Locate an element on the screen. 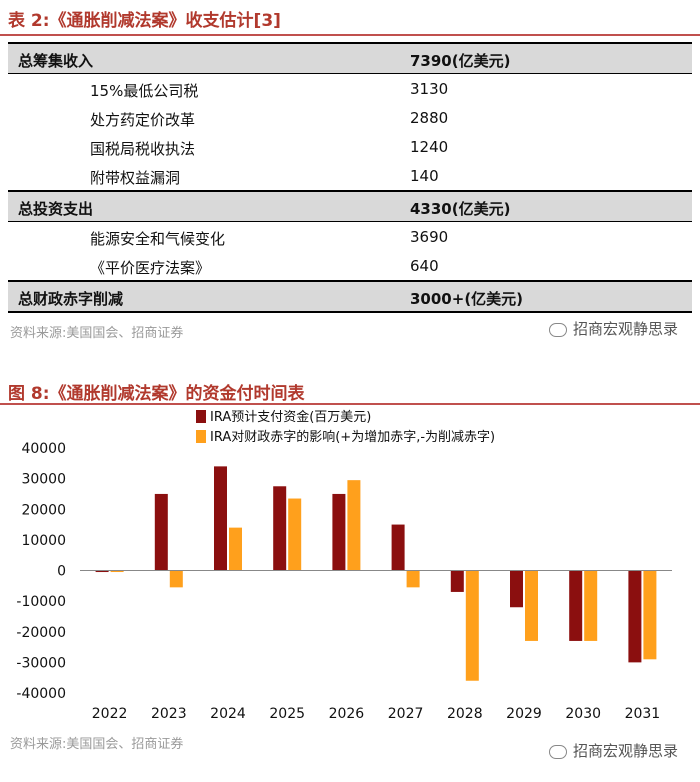 This screenshot has width=700, height=782. table-watermark-text: 招商宏观静思录 is located at coordinates (625, 329).